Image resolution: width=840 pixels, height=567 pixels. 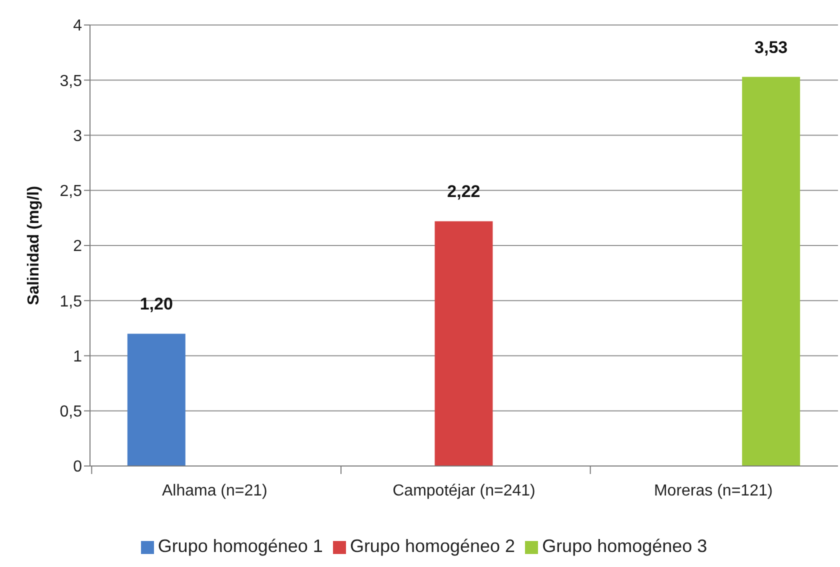 What do you see at coordinates (433, 546) in the screenshot?
I see `legend-label: Grupo homogéneo 2` at bounding box center [433, 546].